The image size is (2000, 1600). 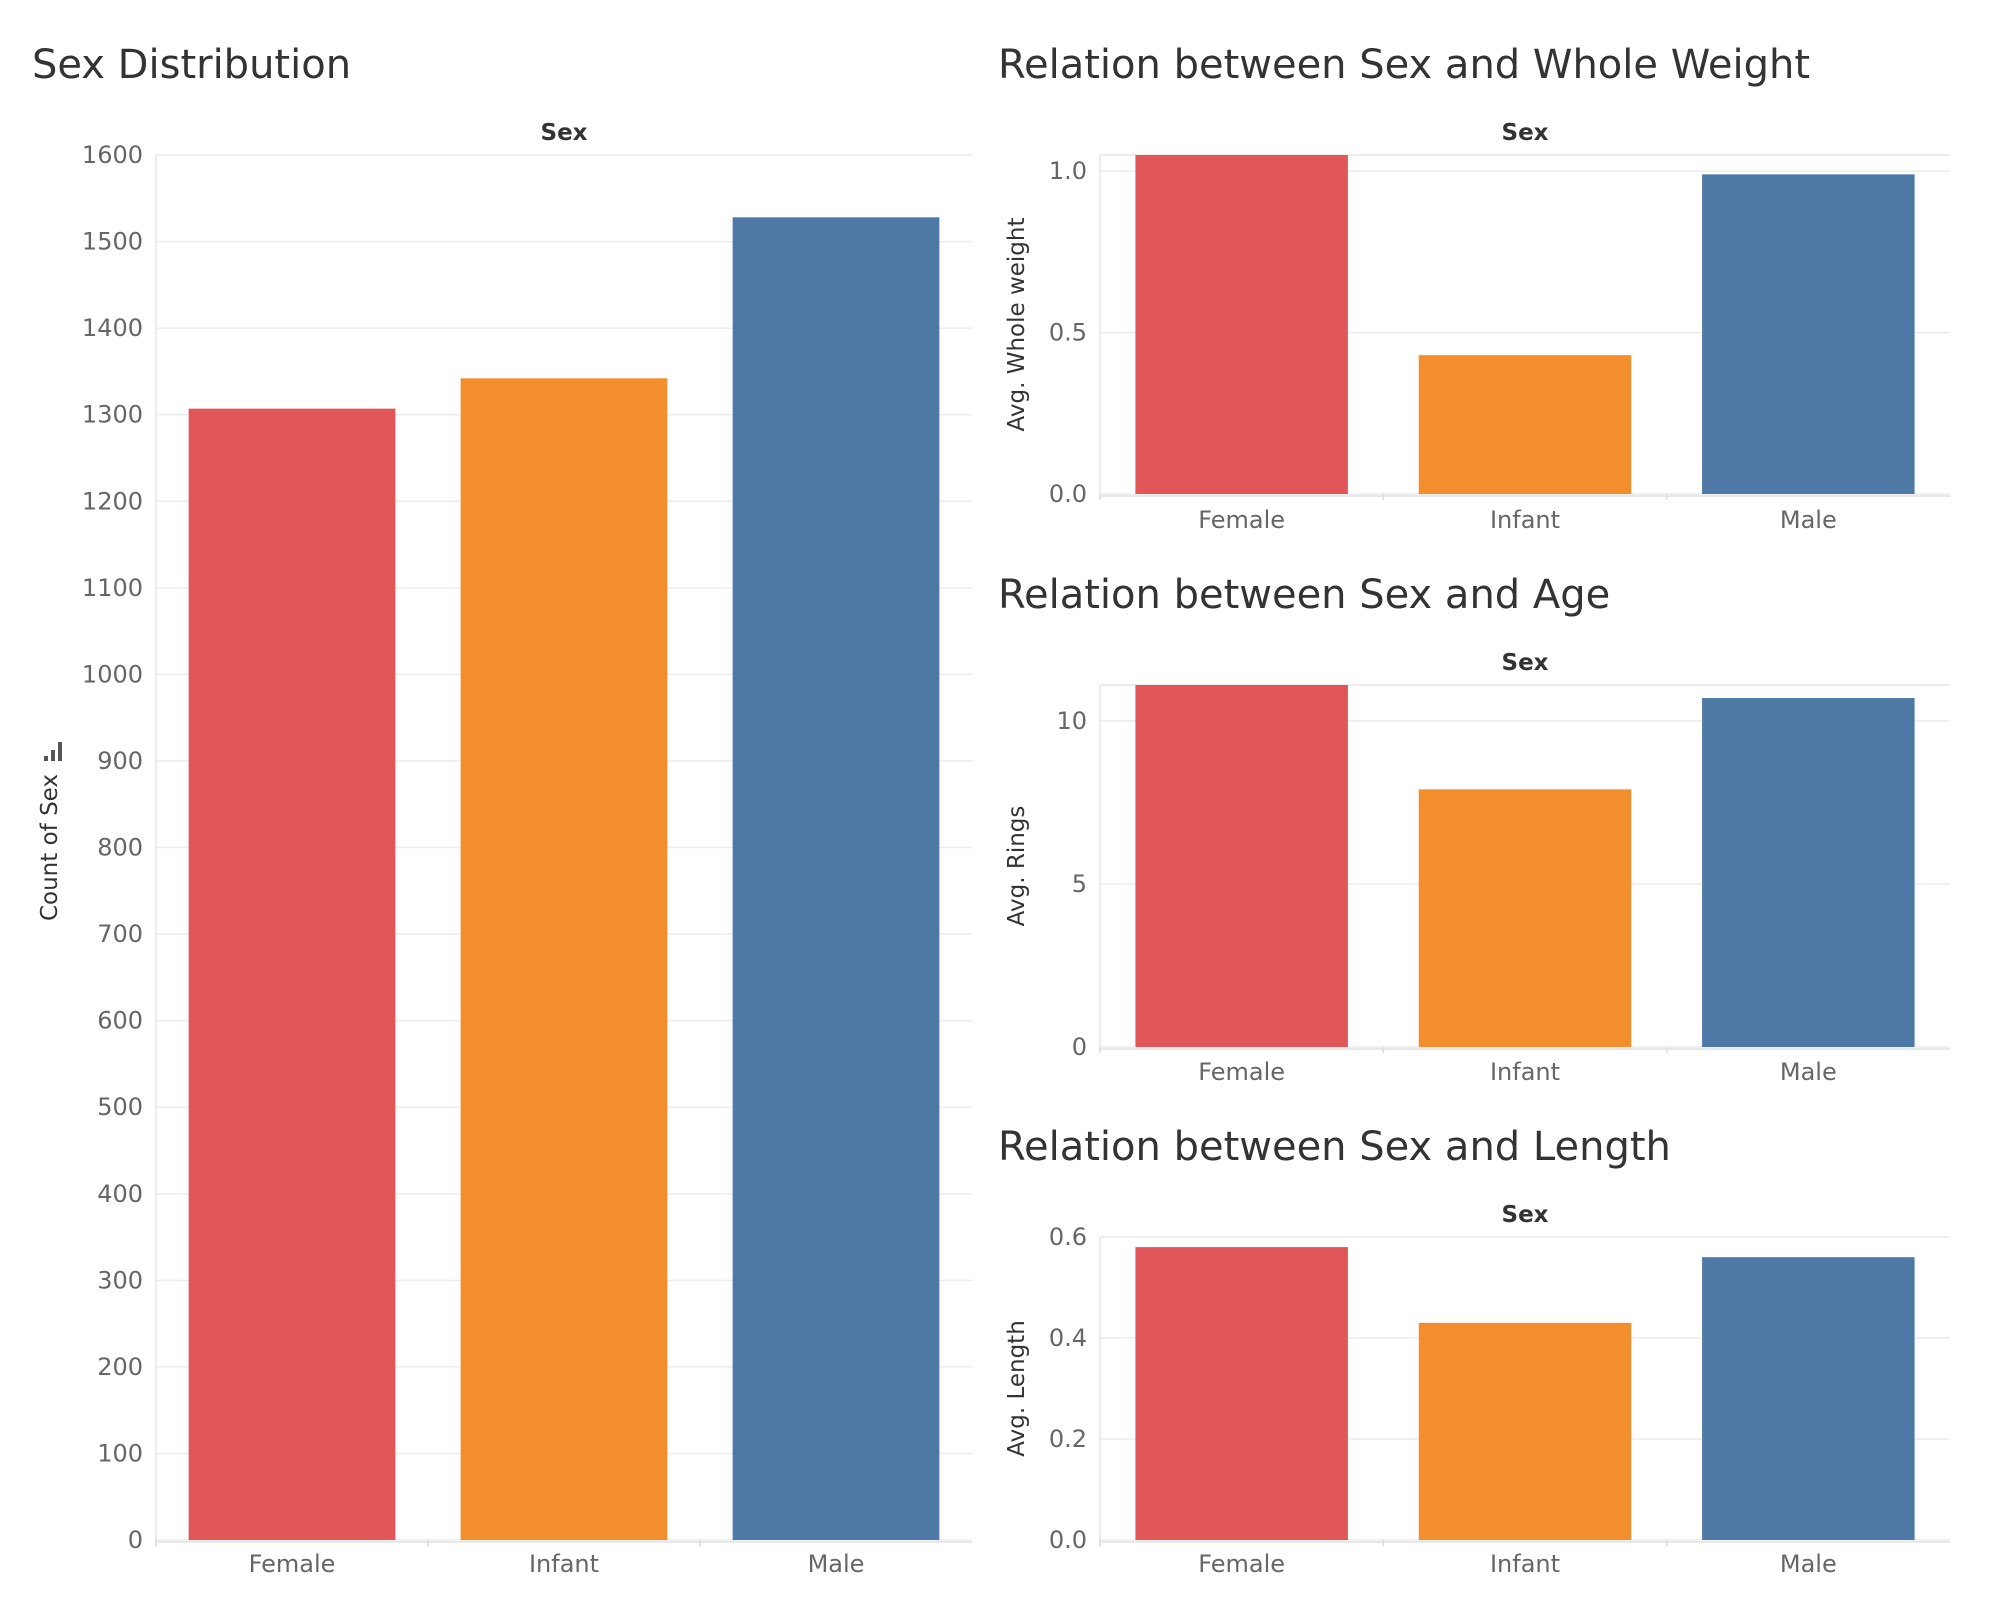 I want to click on y-tick-label: 800, so click(x=120, y=848).